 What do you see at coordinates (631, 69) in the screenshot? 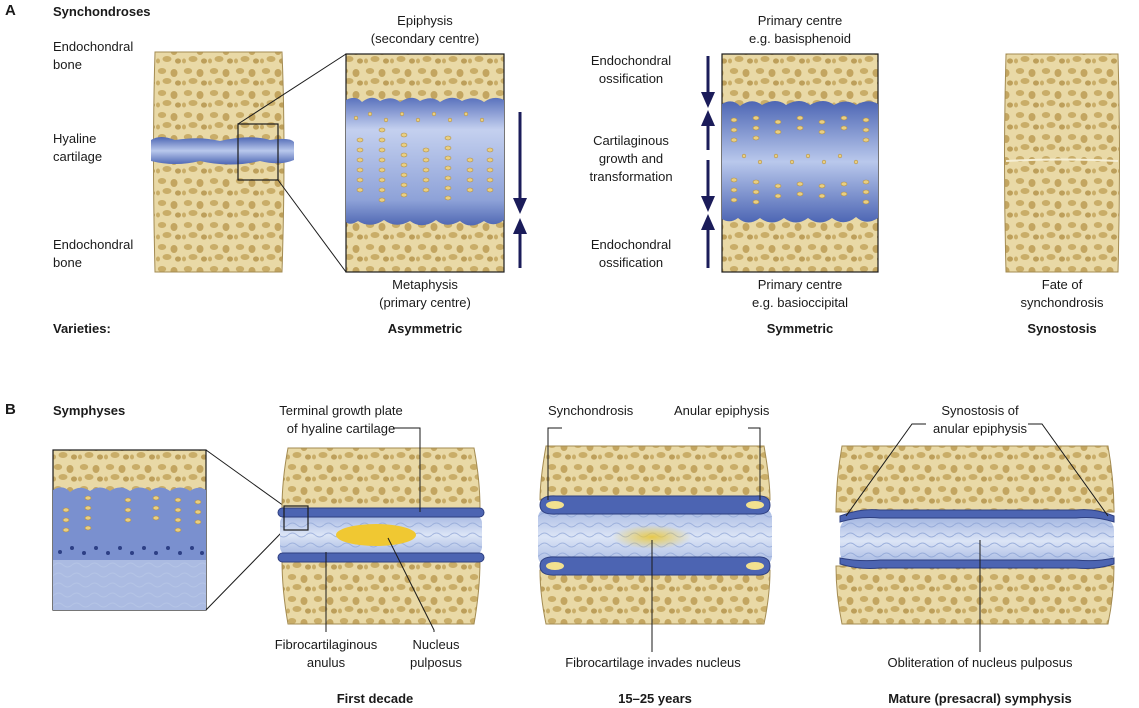
I see `label-endochondral-ossification-top: Endochondral ossification` at bounding box center [631, 69].